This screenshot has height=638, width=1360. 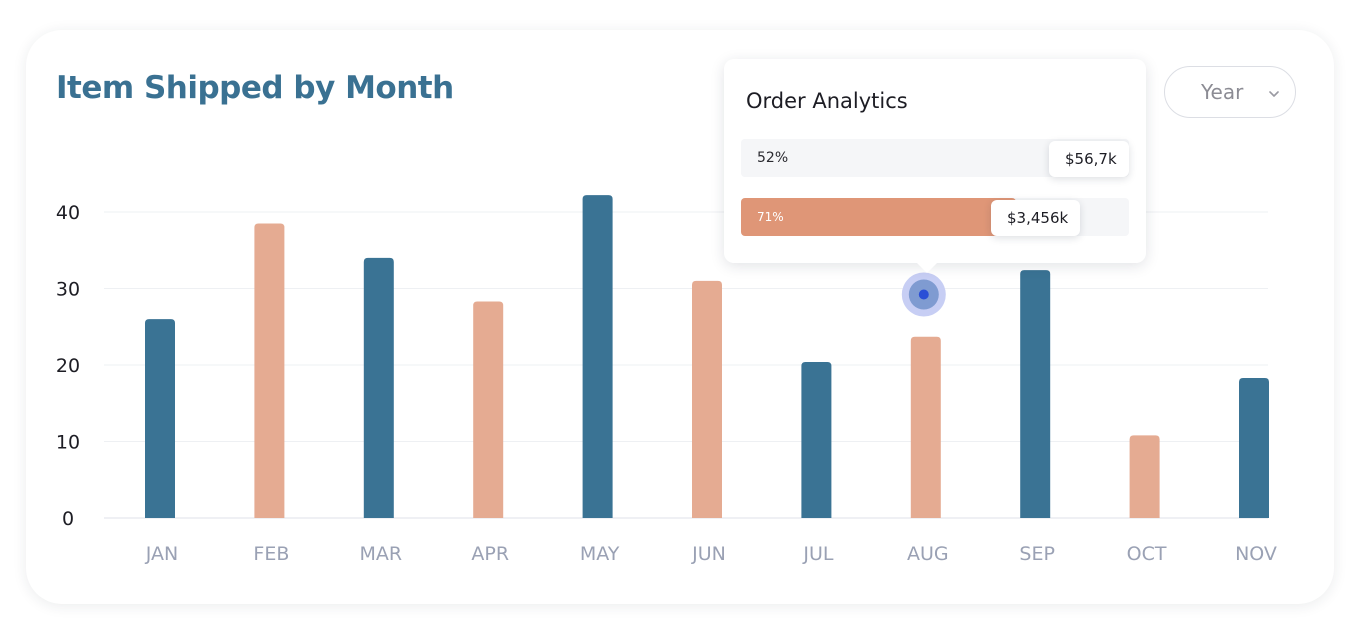 I want to click on tooltip-pointer, so click(x=927, y=268).